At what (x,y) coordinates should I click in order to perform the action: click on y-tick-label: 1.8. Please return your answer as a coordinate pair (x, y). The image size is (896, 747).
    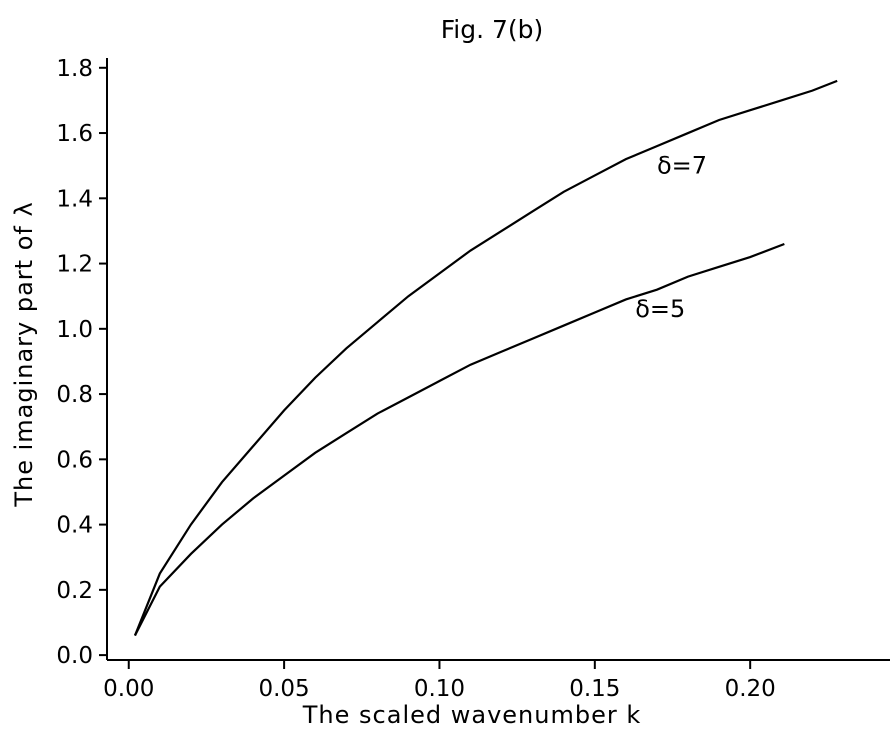
    Looking at the image, I should click on (74, 69).